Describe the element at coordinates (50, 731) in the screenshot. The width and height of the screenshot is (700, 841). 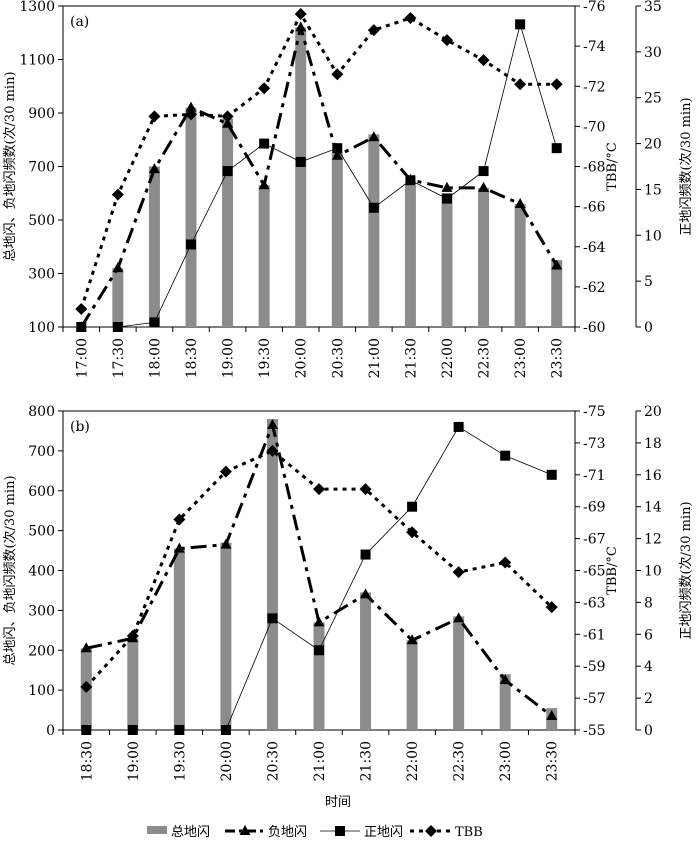
I see `left-tick-label: 0` at that location.